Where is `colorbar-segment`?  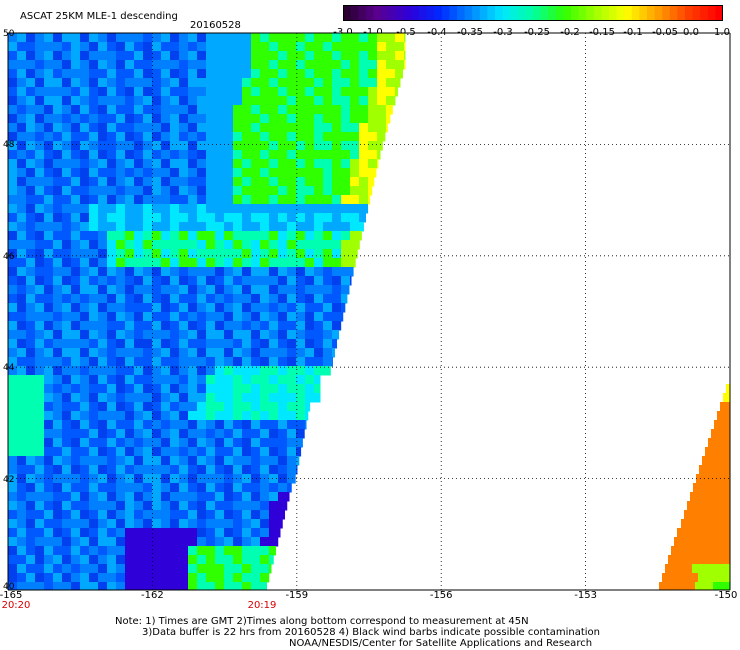 colorbar-segment is located at coordinates (347, 13).